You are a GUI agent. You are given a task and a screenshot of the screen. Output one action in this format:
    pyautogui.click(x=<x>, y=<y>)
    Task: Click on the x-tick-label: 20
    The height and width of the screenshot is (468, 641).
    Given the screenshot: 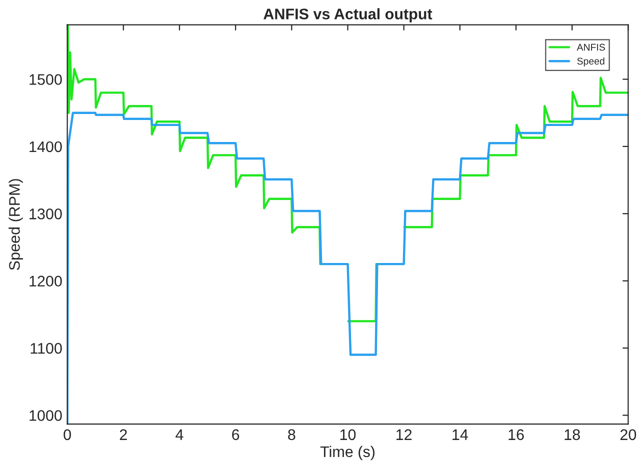 What is the action you would take?
    pyautogui.click(x=628, y=434)
    